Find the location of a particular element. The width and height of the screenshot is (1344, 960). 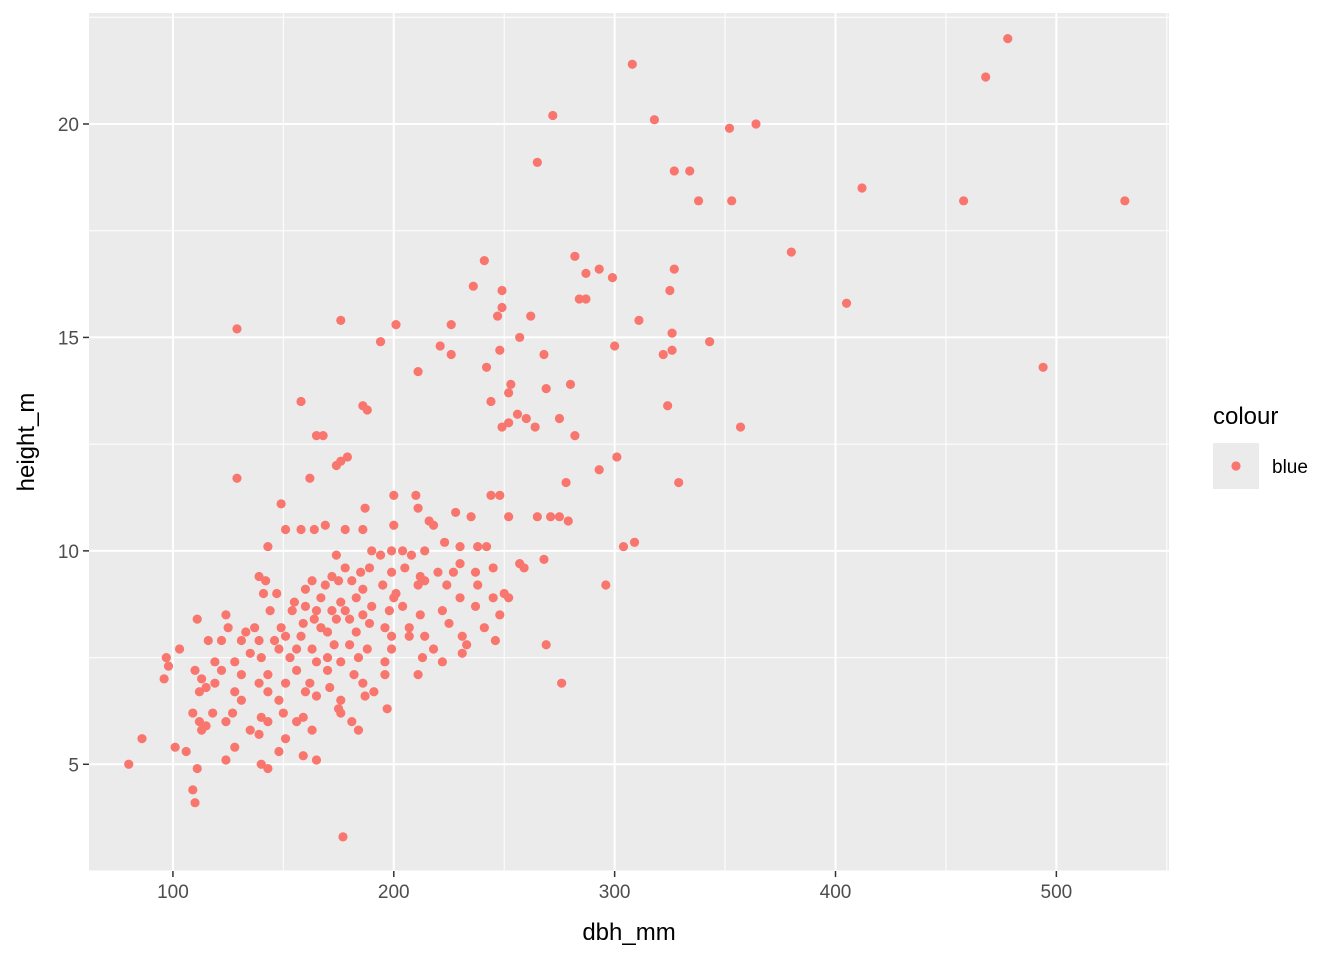

legend-title: colour is located at coordinates (1245, 416).